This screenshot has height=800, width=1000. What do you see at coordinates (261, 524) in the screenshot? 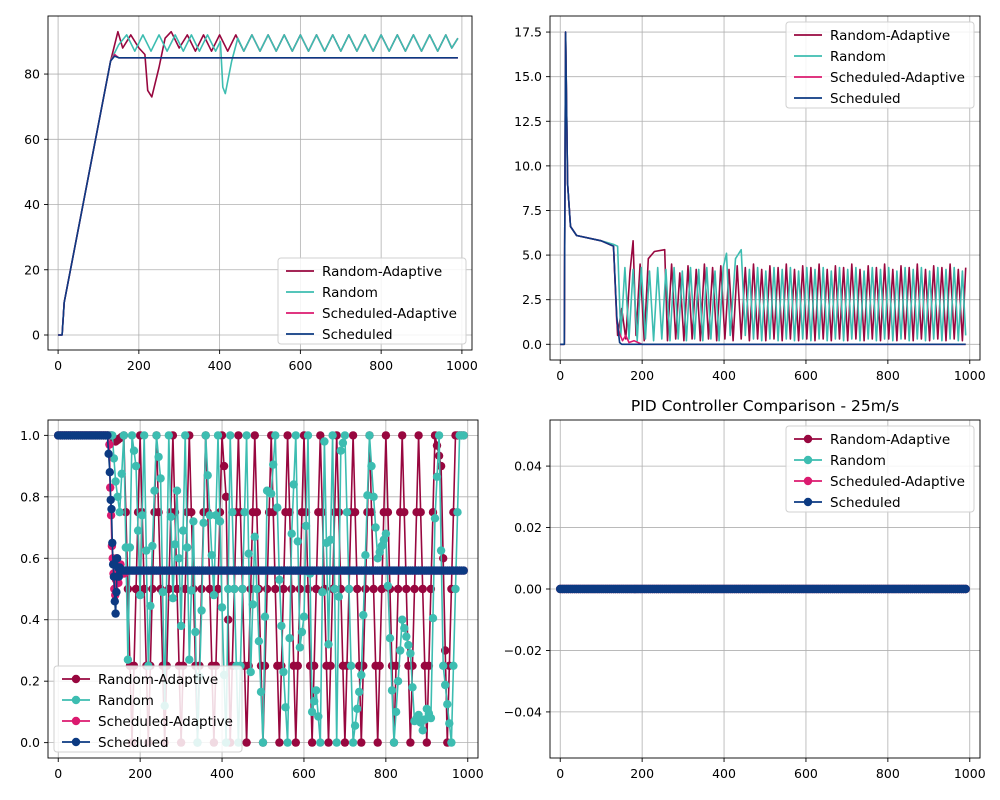
I see `series-markers-scheduled` at bounding box center [261, 524].